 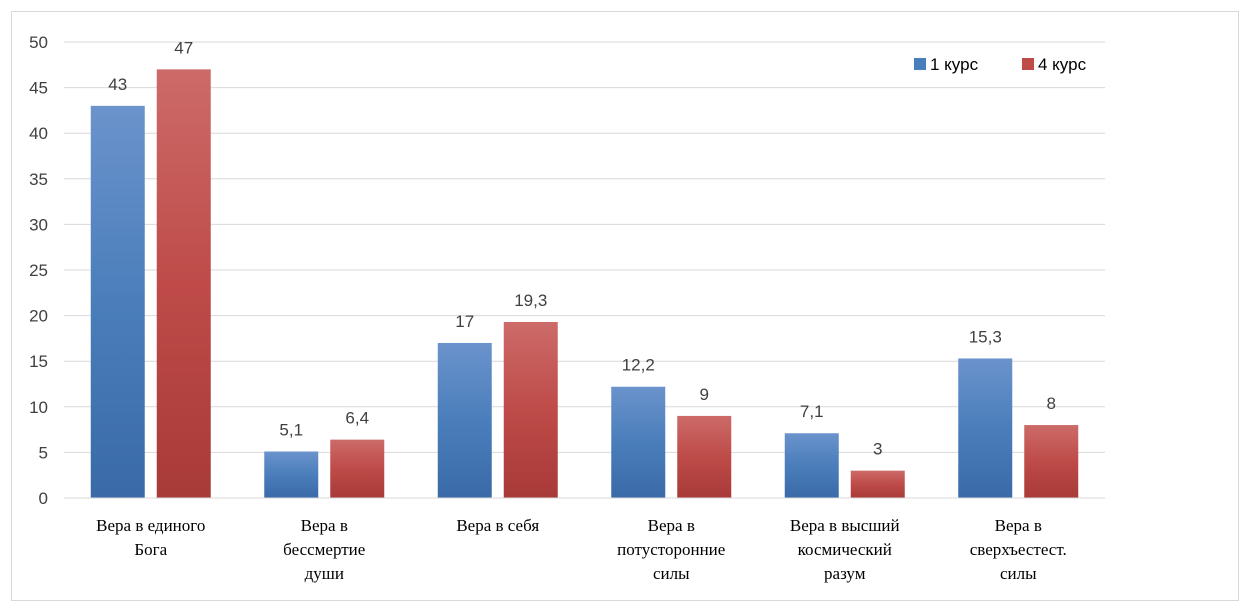 What do you see at coordinates (845, 573) in the screenshot?
I see `x-category-label: разум` at bounding box center [845, 573].